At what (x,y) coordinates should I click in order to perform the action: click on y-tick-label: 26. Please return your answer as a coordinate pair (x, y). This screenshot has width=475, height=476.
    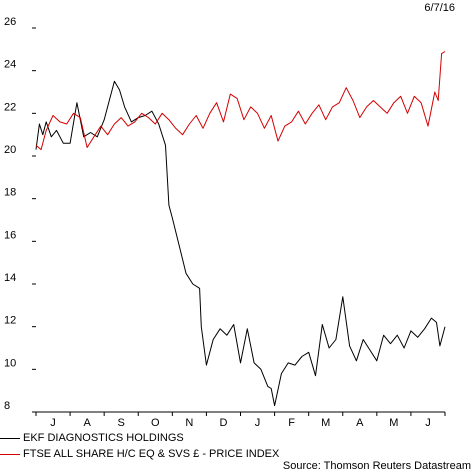
    Looking at the image, I should click on (10, 22).